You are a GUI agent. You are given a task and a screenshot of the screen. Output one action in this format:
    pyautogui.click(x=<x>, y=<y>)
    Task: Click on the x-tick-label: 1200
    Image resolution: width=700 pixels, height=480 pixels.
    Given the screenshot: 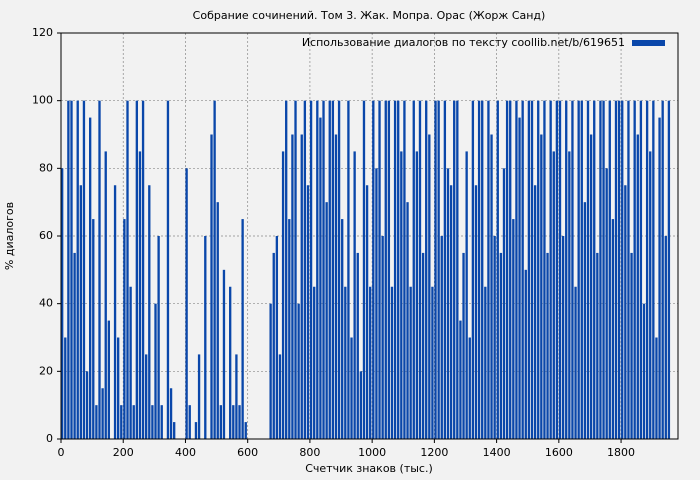 What is the action you would take?
    pyautogui.click(x=434, y=452)
    